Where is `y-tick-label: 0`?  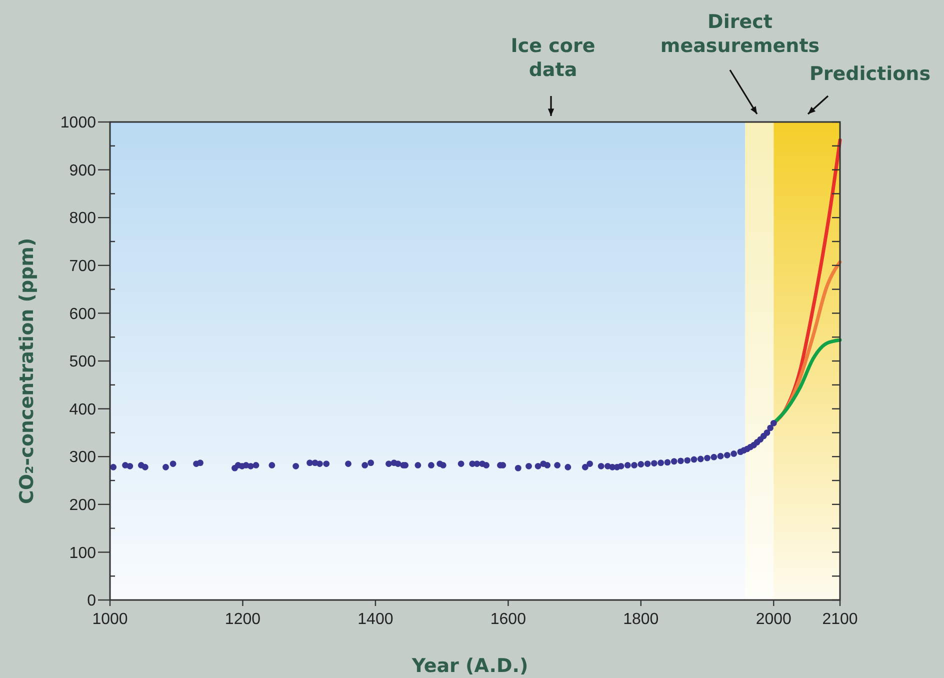
y-tick-label: 0 is located at coordinates (91, 601).